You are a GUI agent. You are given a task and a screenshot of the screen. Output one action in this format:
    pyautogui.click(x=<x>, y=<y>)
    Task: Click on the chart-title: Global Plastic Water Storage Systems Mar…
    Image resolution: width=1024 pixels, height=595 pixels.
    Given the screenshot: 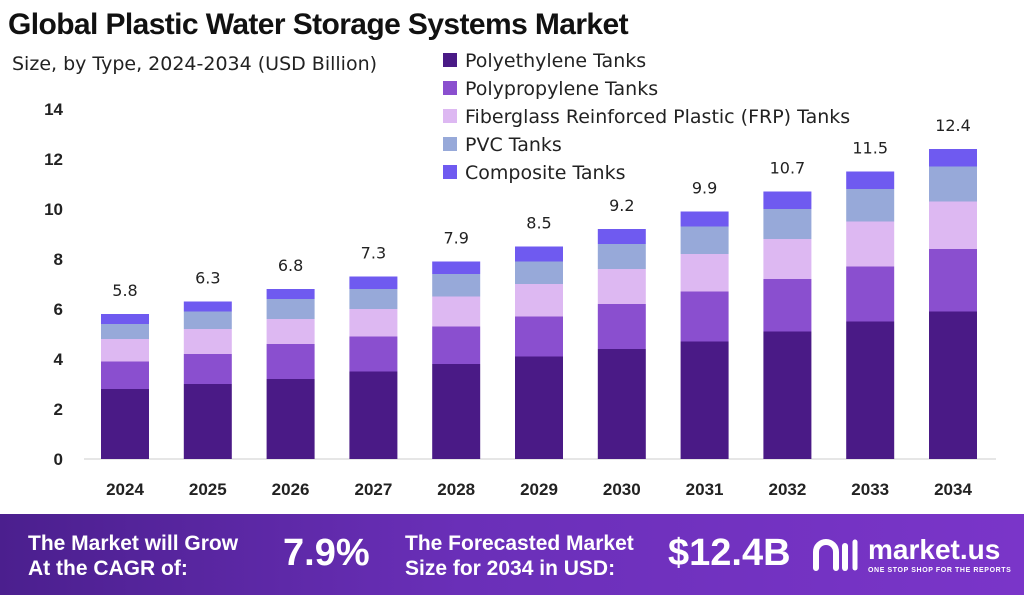 What is the action you would take?
    pyautogui.click(x=318, y=24)
    